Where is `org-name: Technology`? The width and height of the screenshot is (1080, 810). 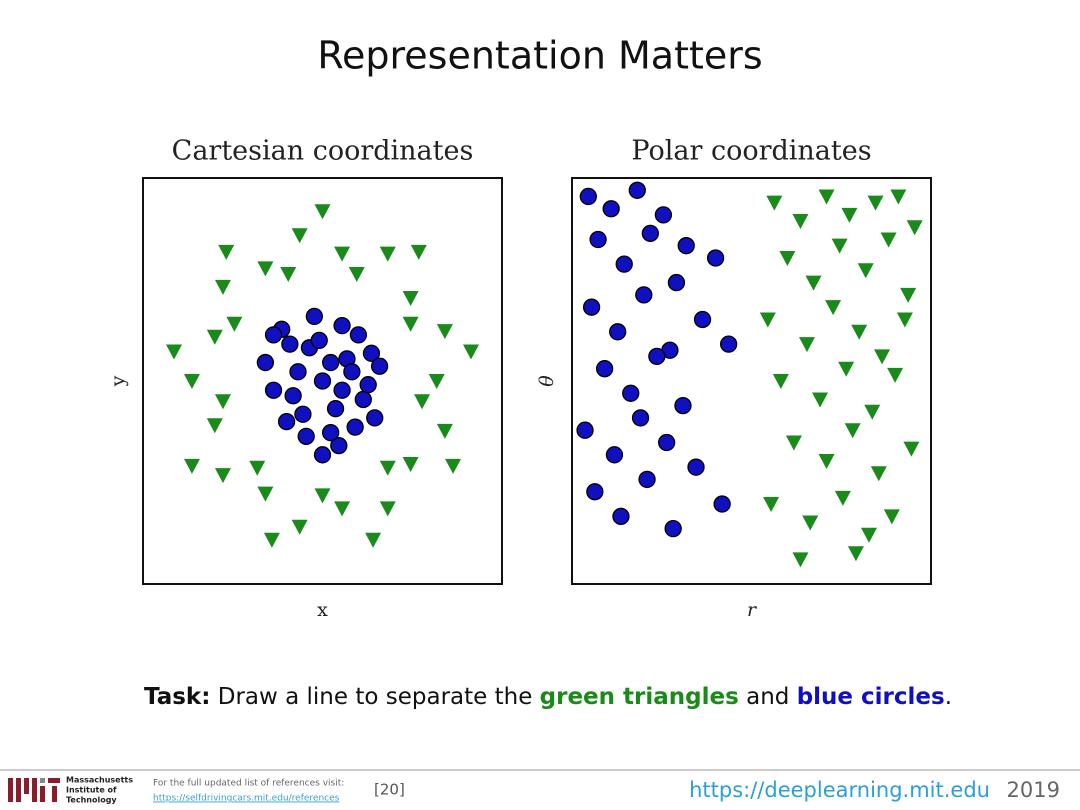
org-name: Technology is located at coordinates (91, 800).